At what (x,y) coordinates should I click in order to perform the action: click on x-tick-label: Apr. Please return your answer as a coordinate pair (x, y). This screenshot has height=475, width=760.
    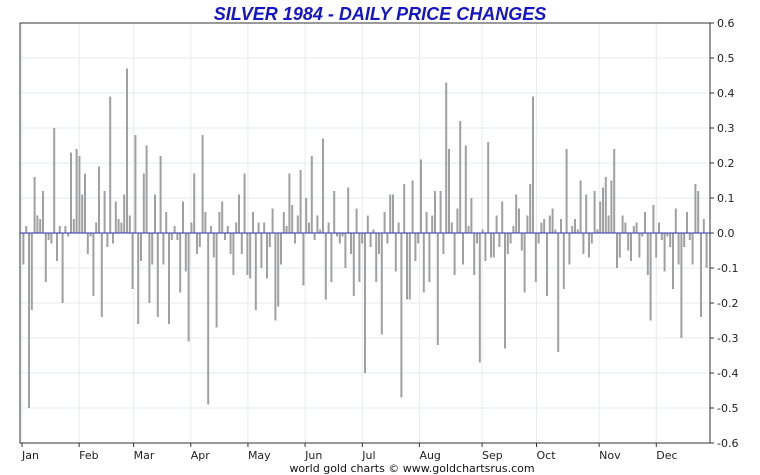
    Looking at the image, I should click on (201, 455).